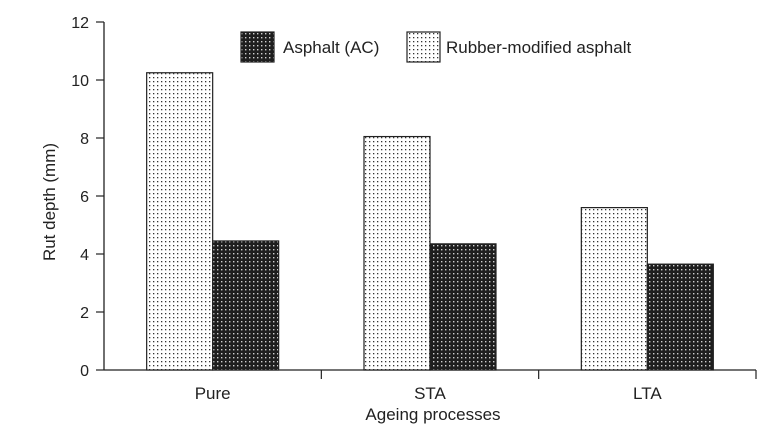  What do you see at coordinates (84, 197) in the screenshot?
I see `y-tick-label: 6` at bounding box center [84, 197].